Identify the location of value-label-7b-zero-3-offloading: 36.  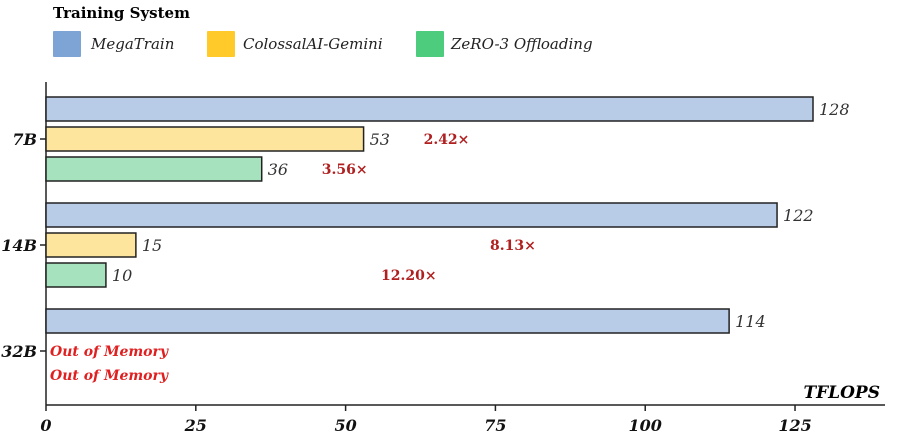
(278, 169).